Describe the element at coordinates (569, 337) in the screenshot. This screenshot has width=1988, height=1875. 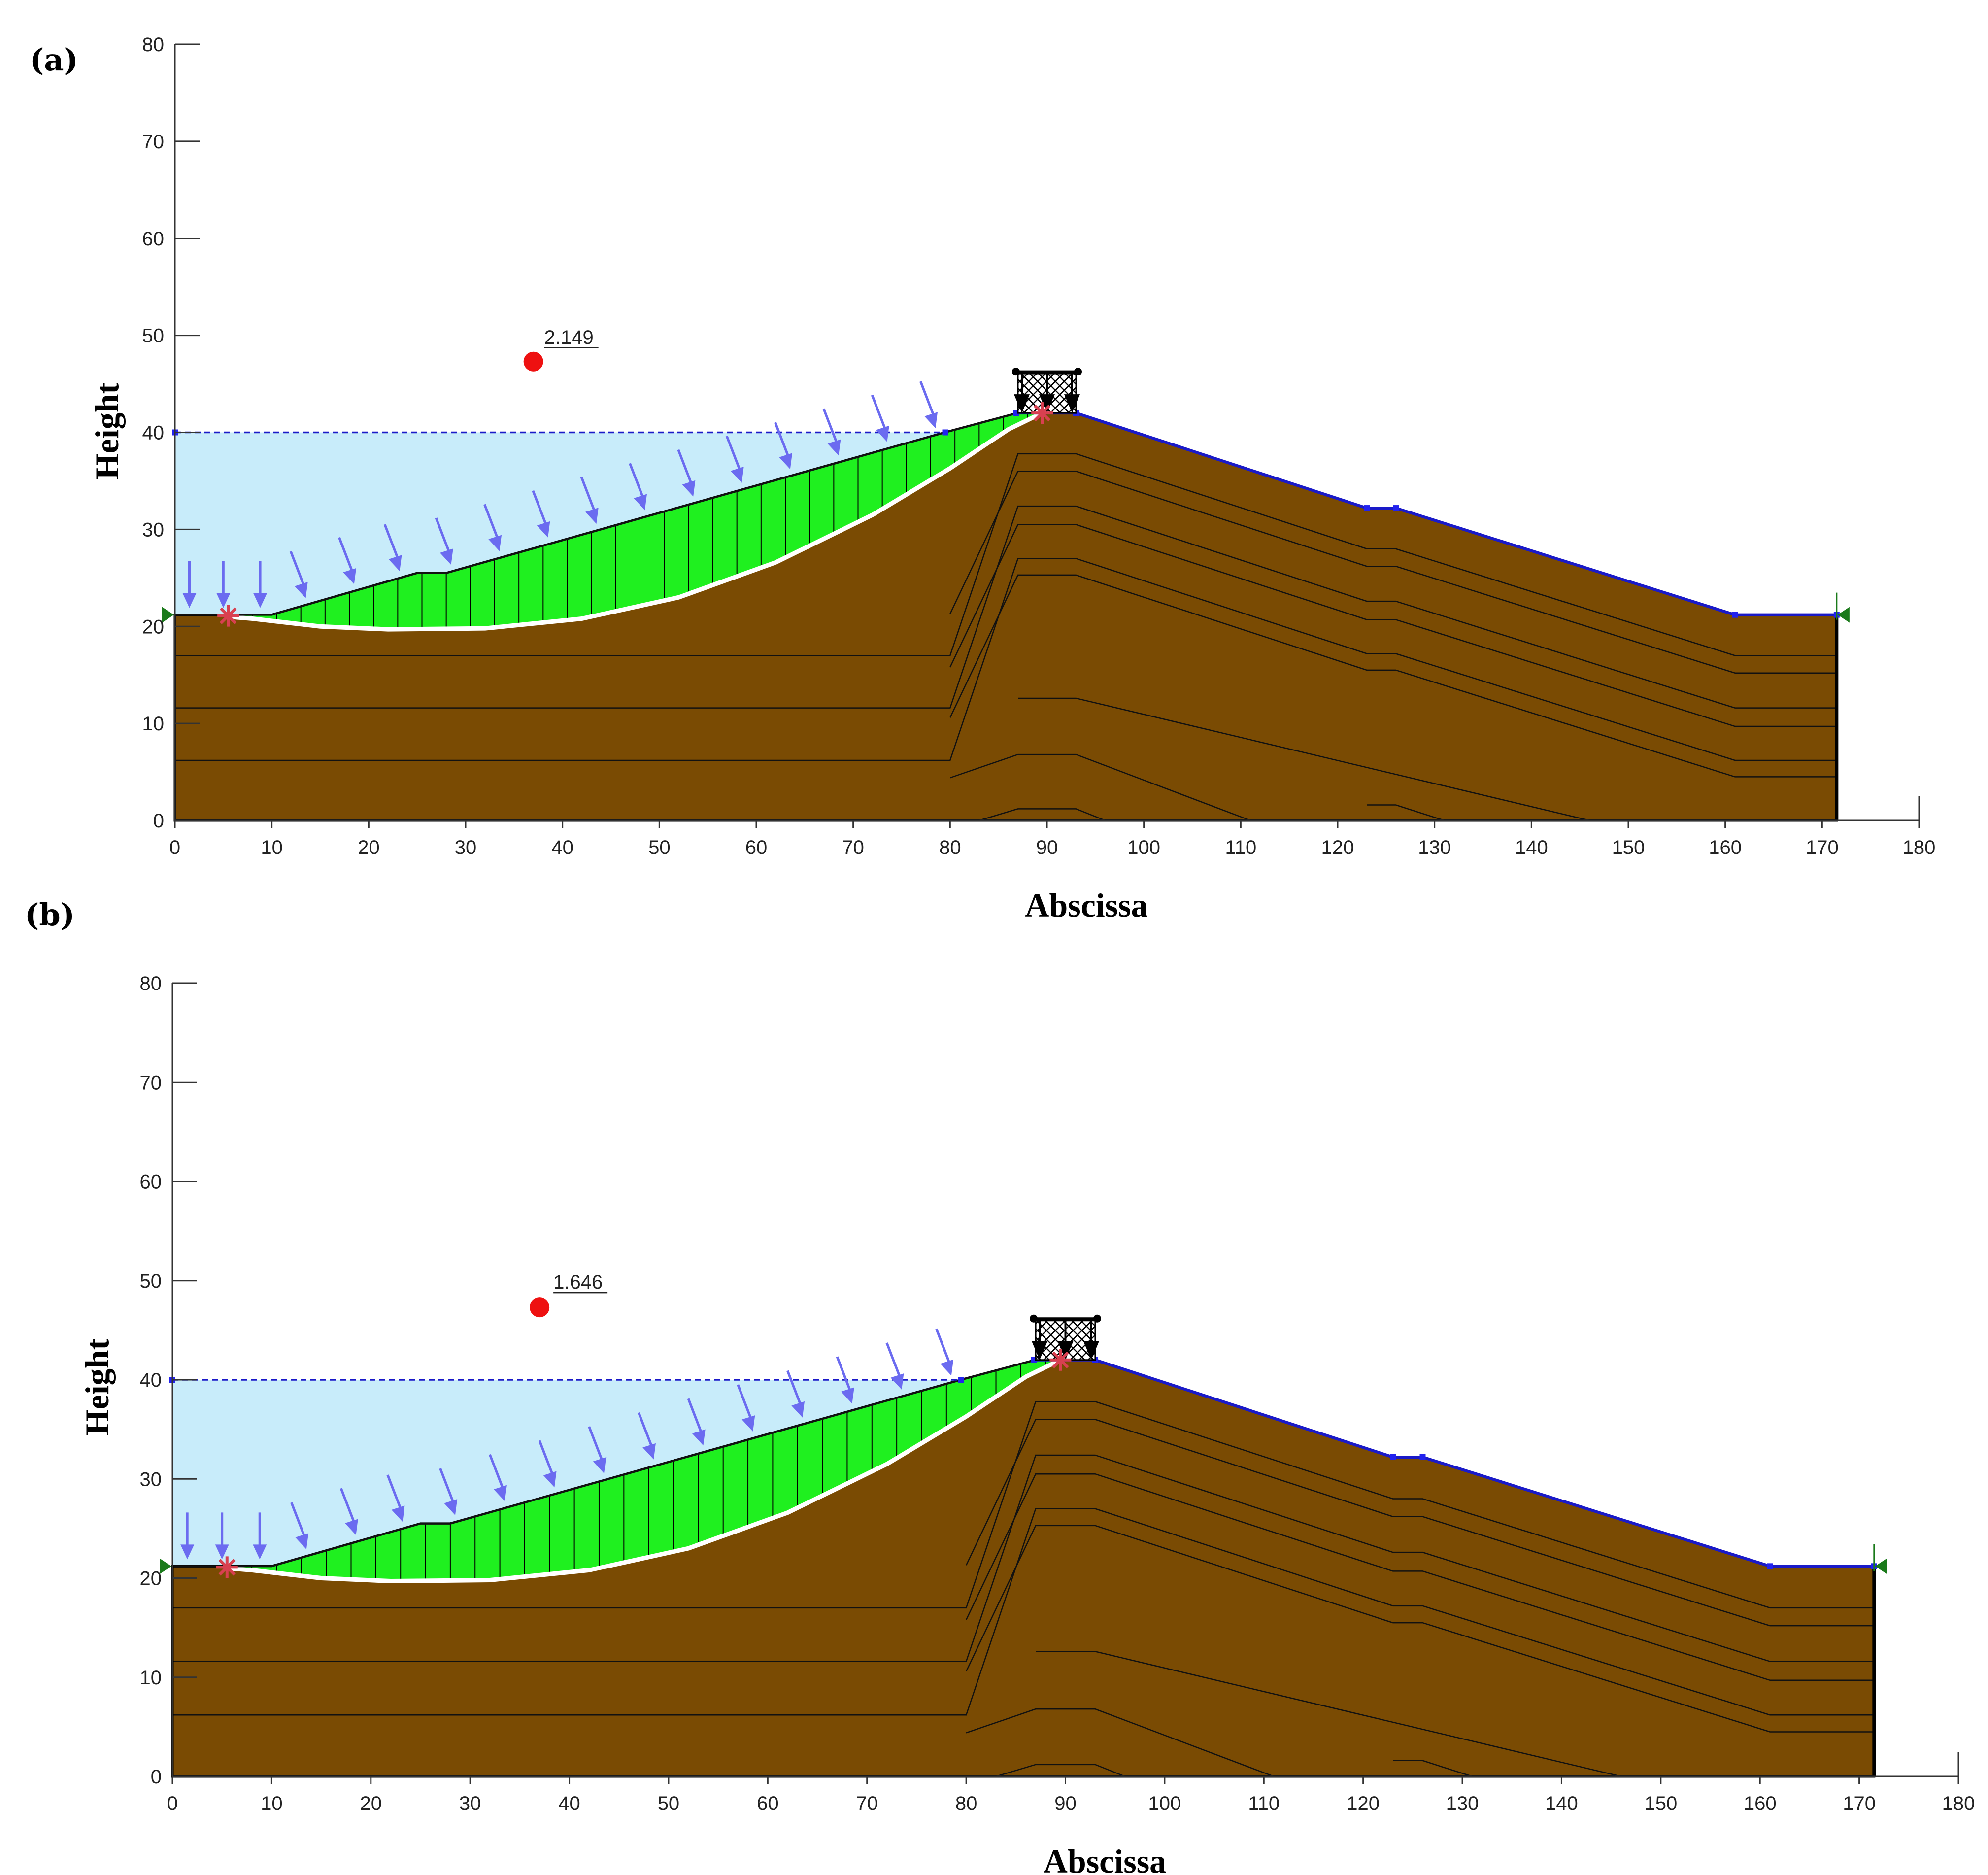
I see `factor-of-safety-label: 2.149` at that location.